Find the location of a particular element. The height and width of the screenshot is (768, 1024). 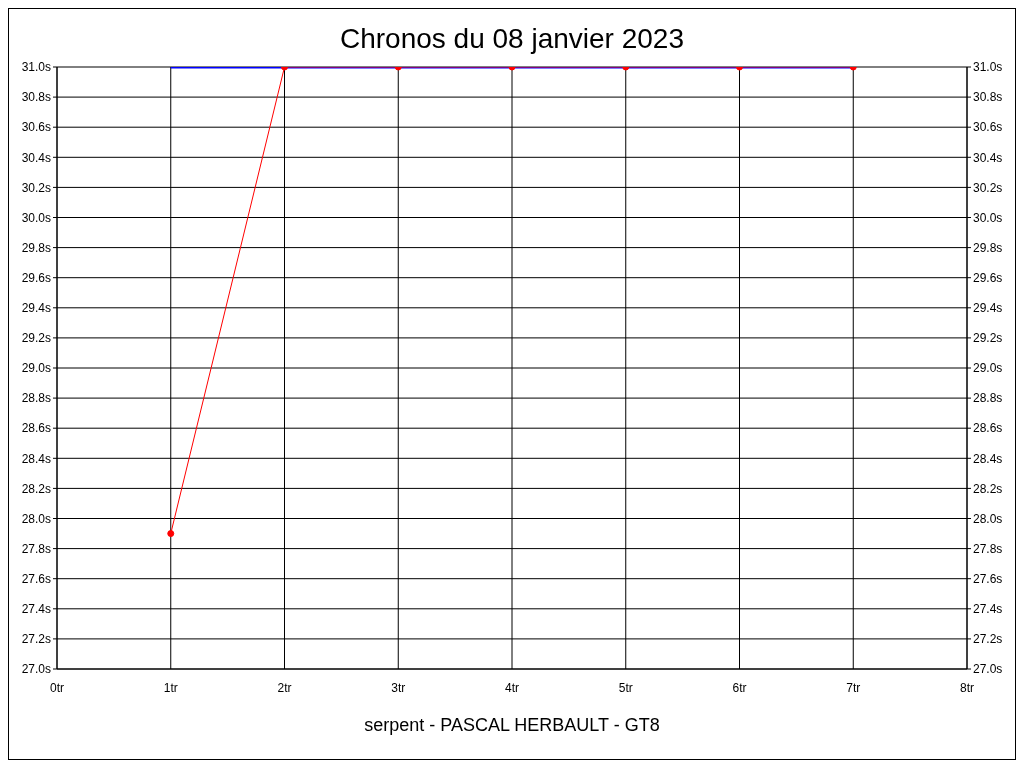

y-tick-label: 31.0s is located at coordinates (36, 67).